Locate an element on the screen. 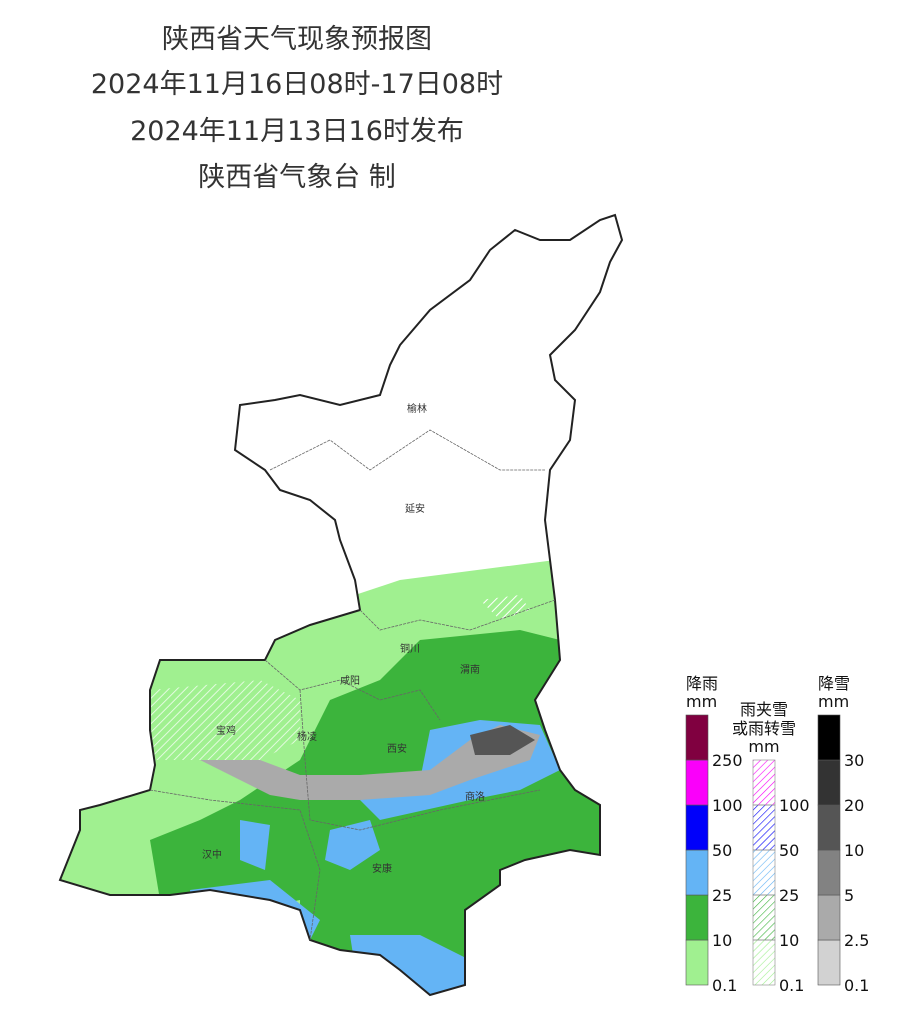 The image size is (900, 1020). legend-tick: 30 is located at coordinates (854, 760).